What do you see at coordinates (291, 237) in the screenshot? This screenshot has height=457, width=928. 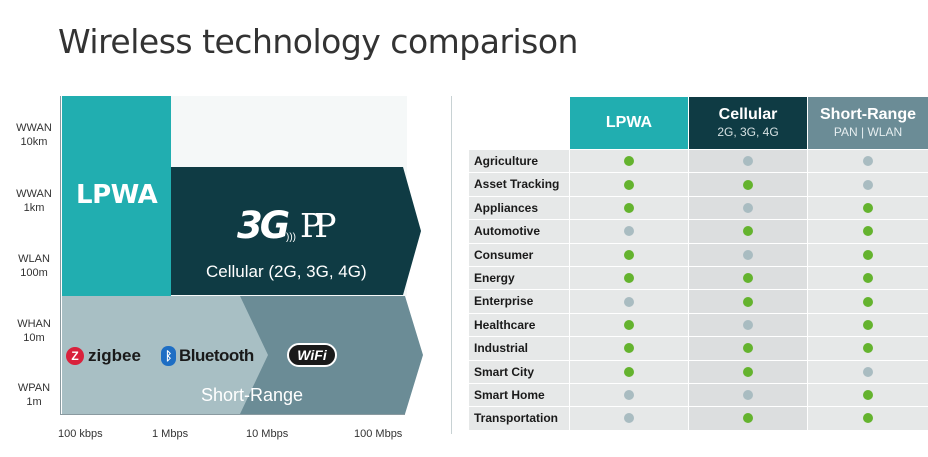 I see `signal-icon: )))` at bounding box center [291, 237].